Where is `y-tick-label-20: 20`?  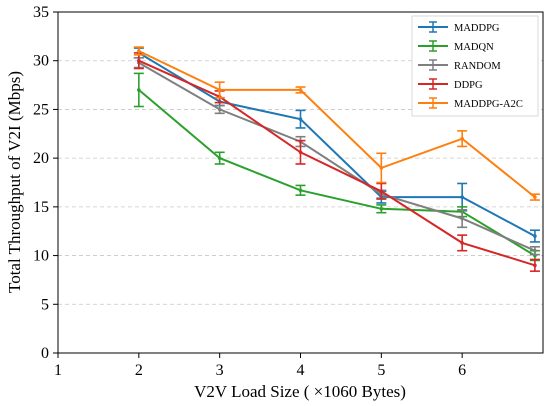 y-tick-label-20: 20 is located at coordinates (41, 158).